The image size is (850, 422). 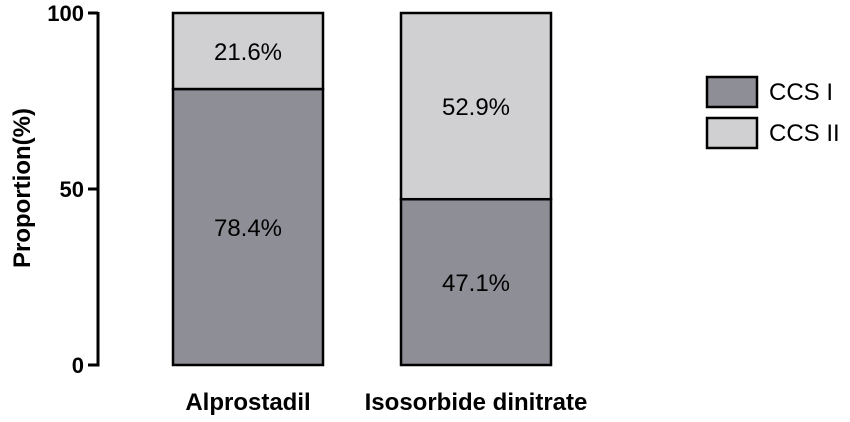 I want to click on data-label: 21.6%, so click(x=248, y=52).